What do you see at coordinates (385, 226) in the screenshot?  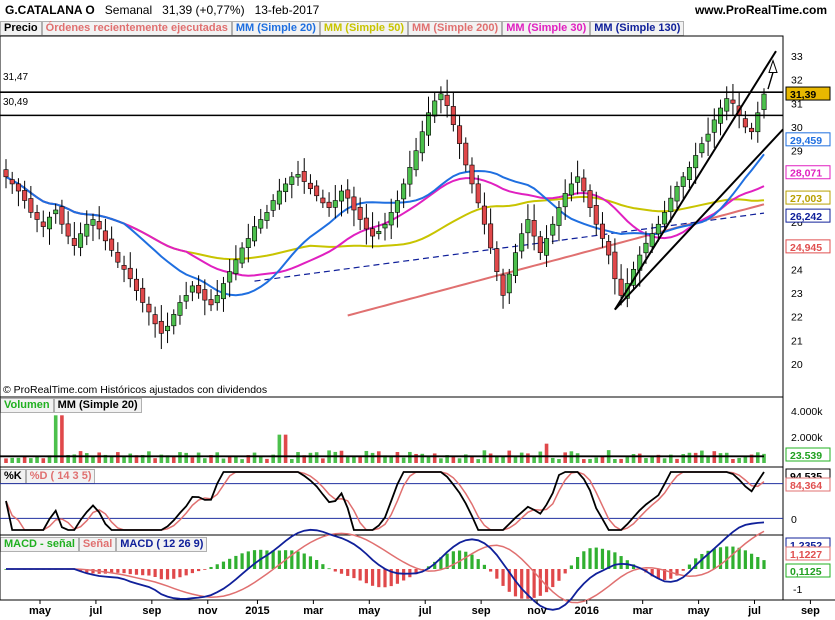 I see `ma30-line` at bounding box center [385, 226].